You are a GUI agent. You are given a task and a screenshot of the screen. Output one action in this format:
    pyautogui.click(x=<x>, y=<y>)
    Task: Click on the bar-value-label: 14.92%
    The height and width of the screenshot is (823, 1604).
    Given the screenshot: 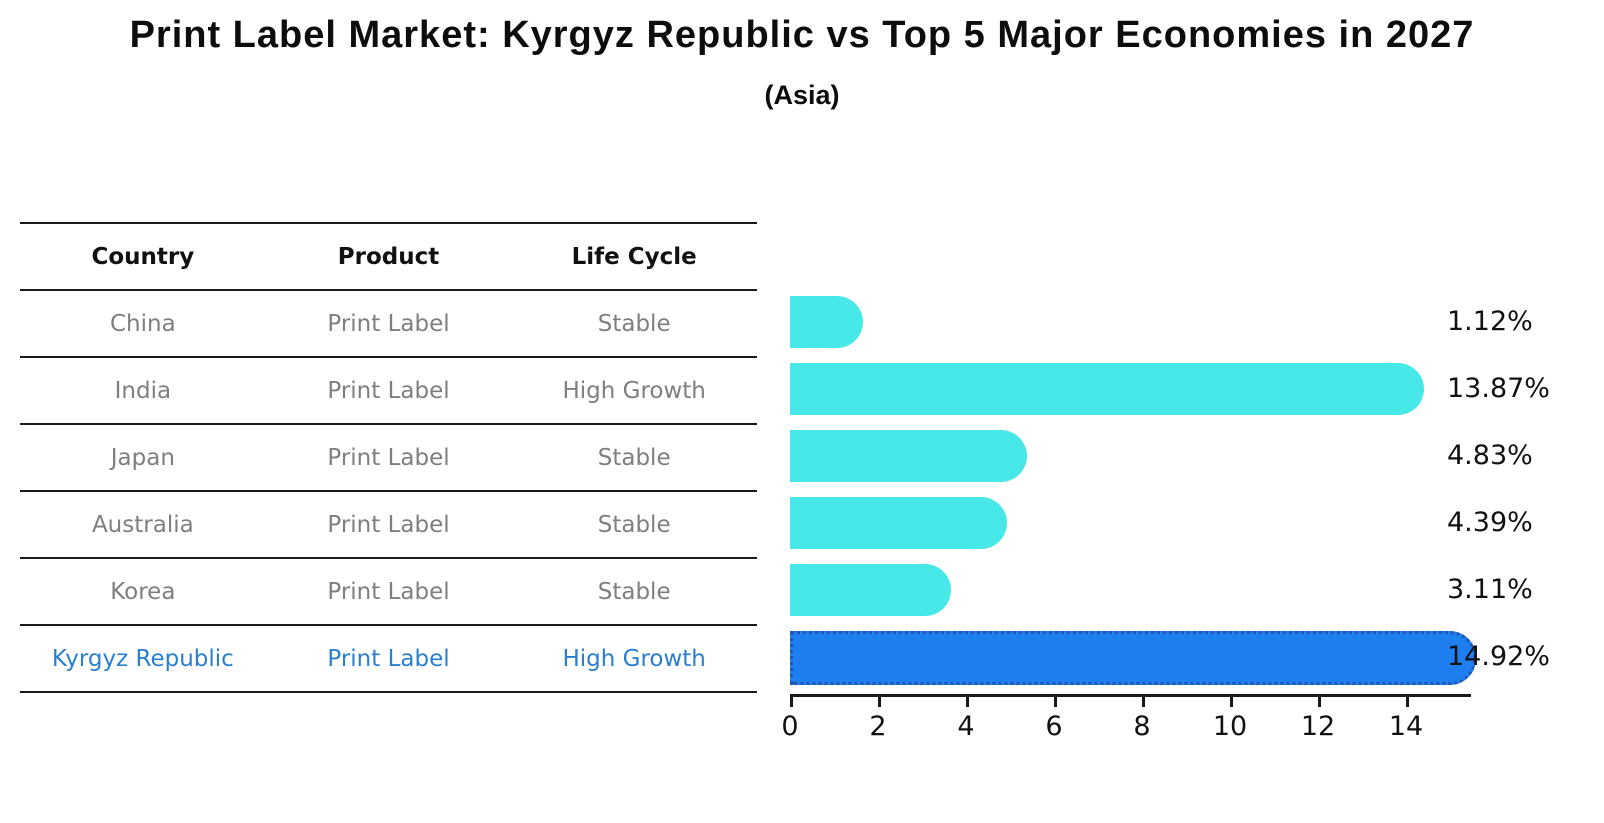 What is the action you would take?
    pyautogui.click(x=1498, y=656)
    